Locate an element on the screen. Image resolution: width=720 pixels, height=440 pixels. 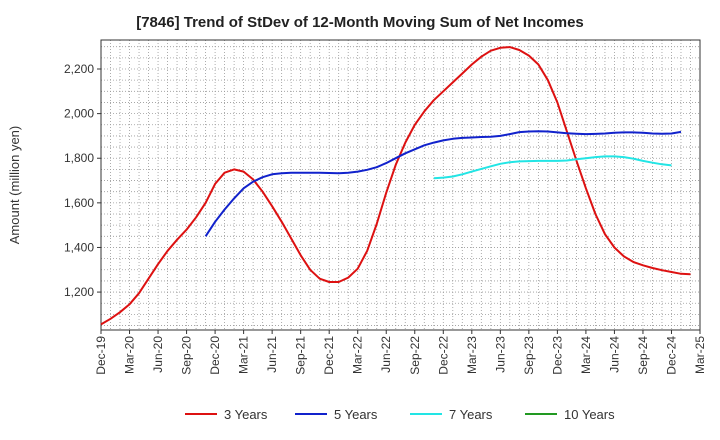
x-tick-label: Mar-23 is located at coordinates (472, 355).